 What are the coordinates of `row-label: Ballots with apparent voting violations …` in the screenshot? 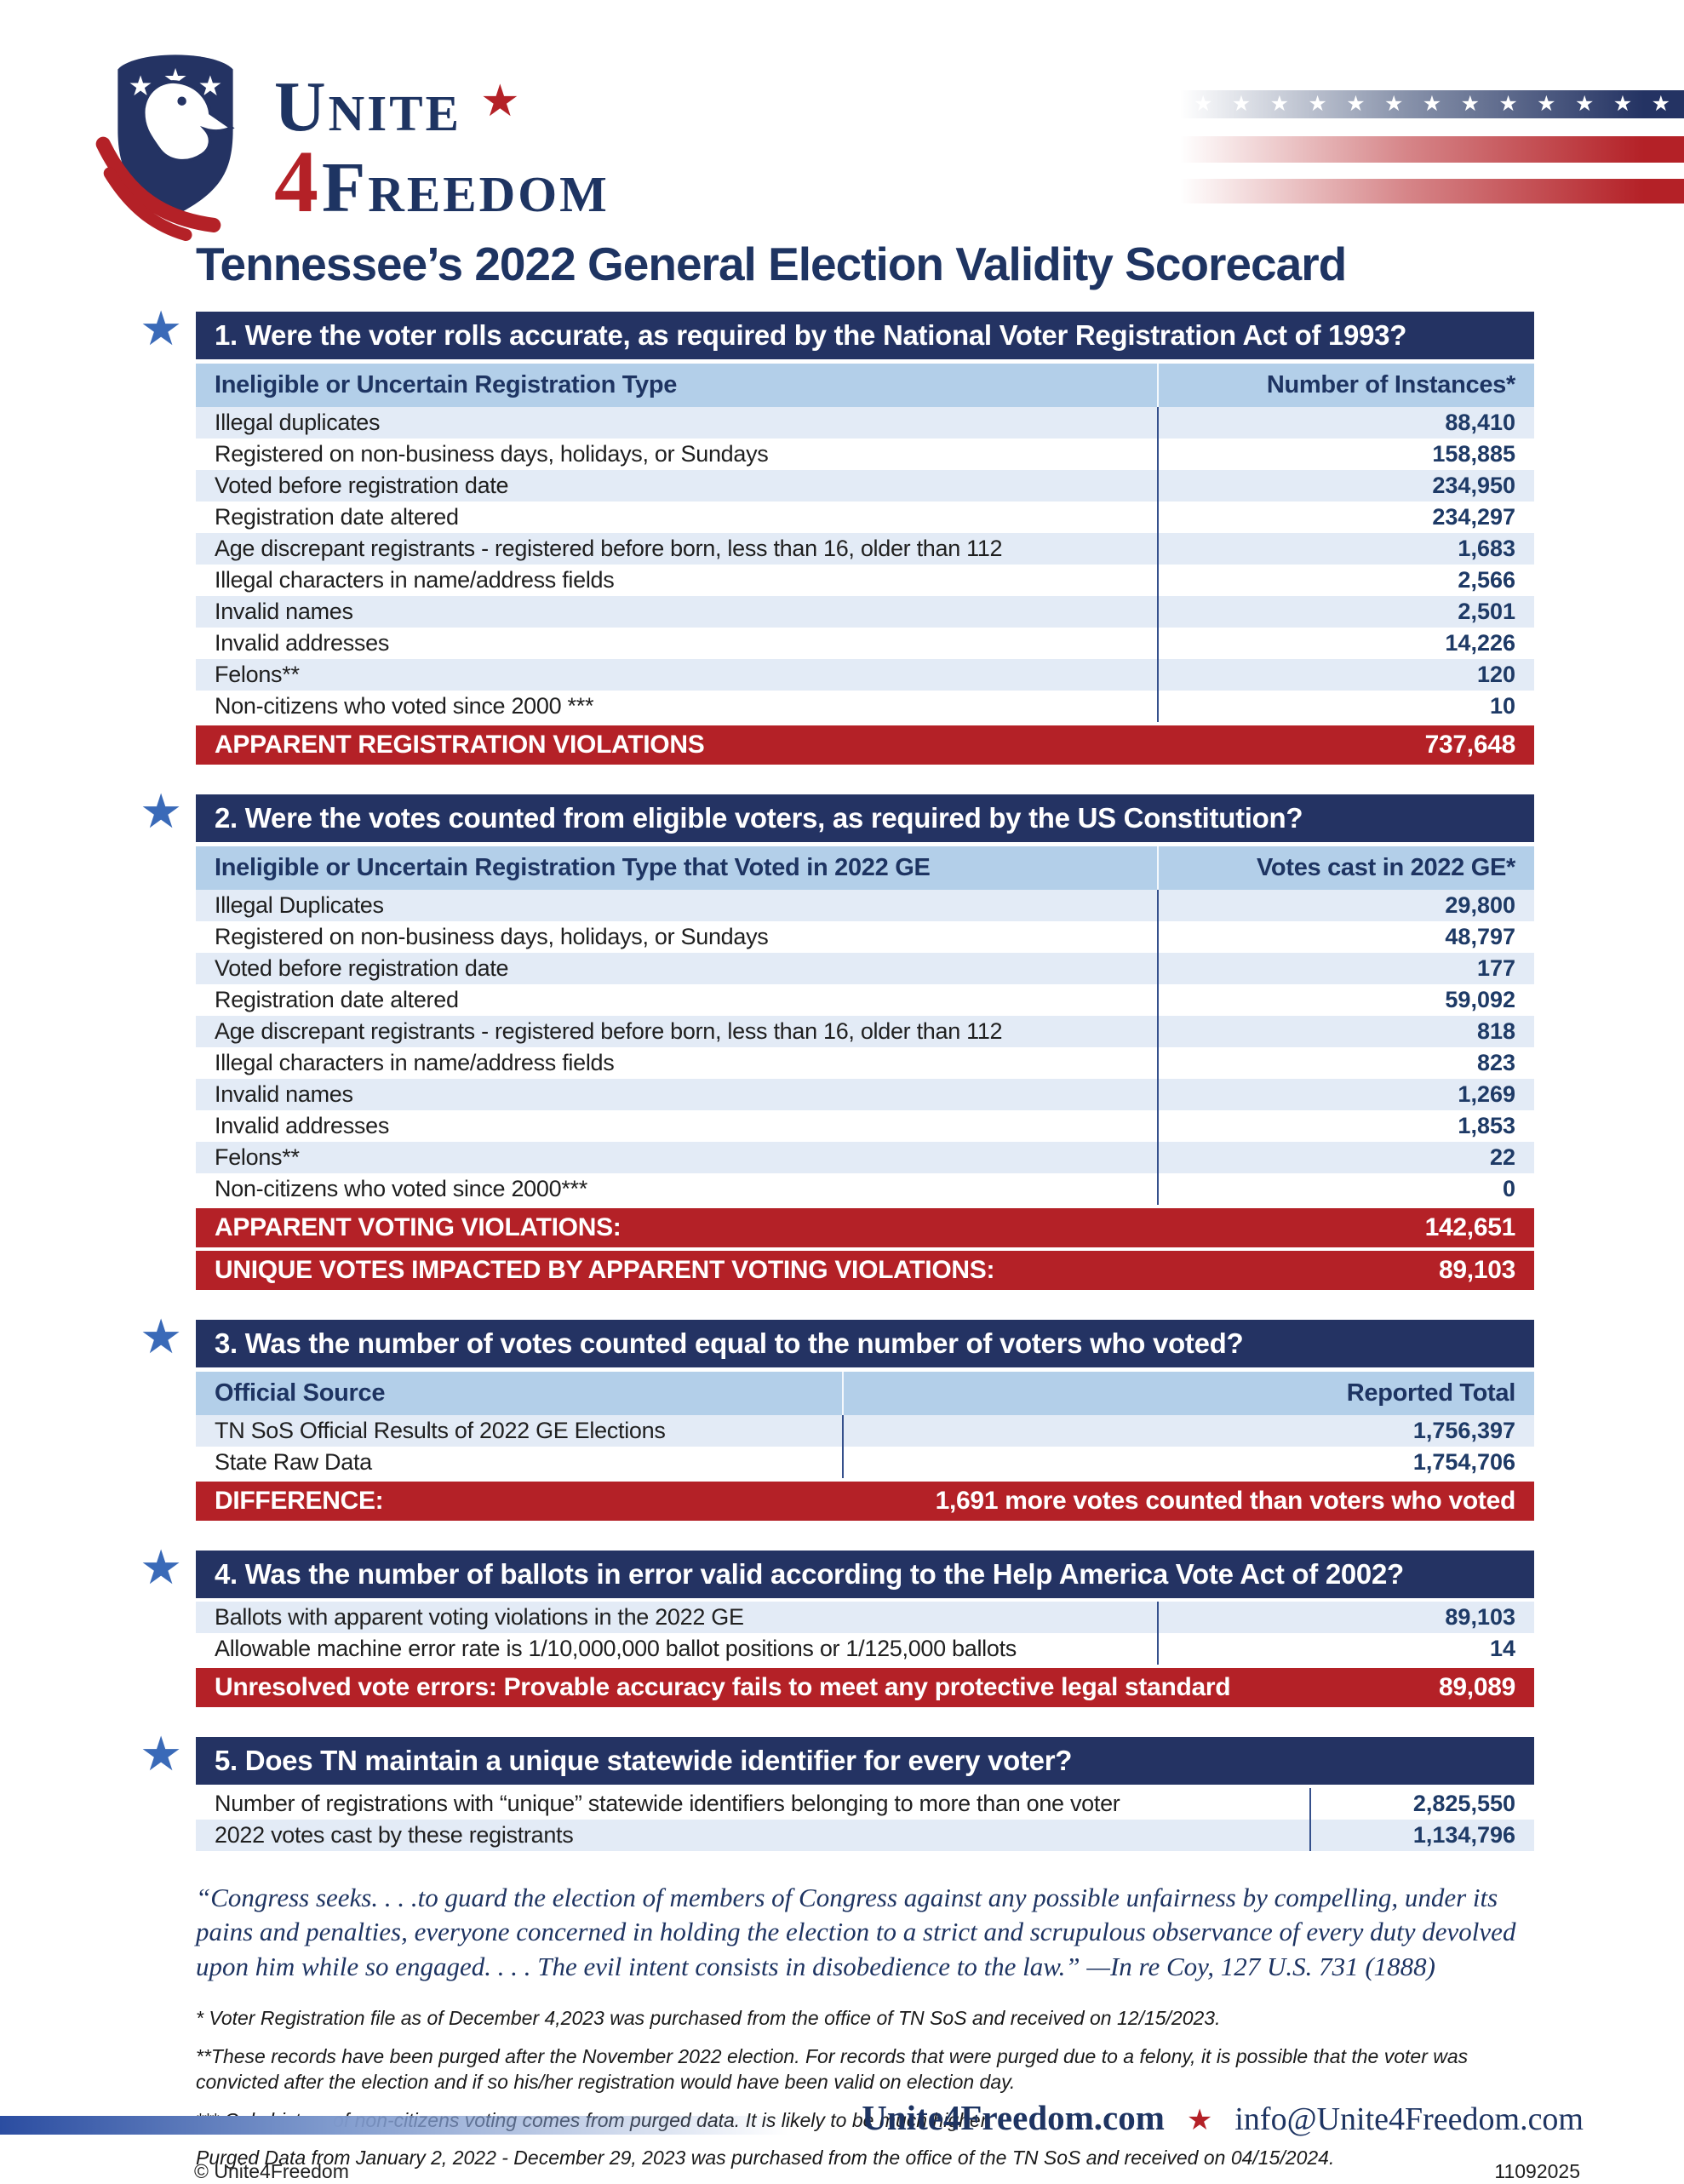 It's located at (479, 1617).